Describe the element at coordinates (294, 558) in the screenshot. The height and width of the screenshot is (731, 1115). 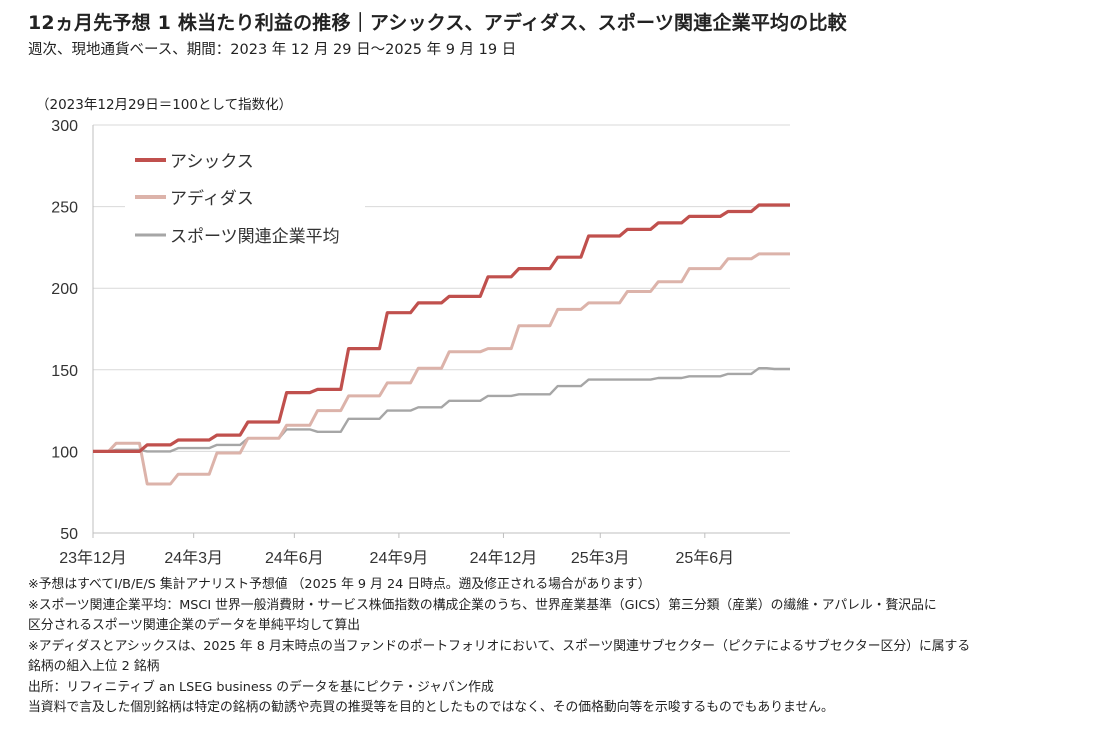
I see `x-tick-label: 24年6月` at that location.